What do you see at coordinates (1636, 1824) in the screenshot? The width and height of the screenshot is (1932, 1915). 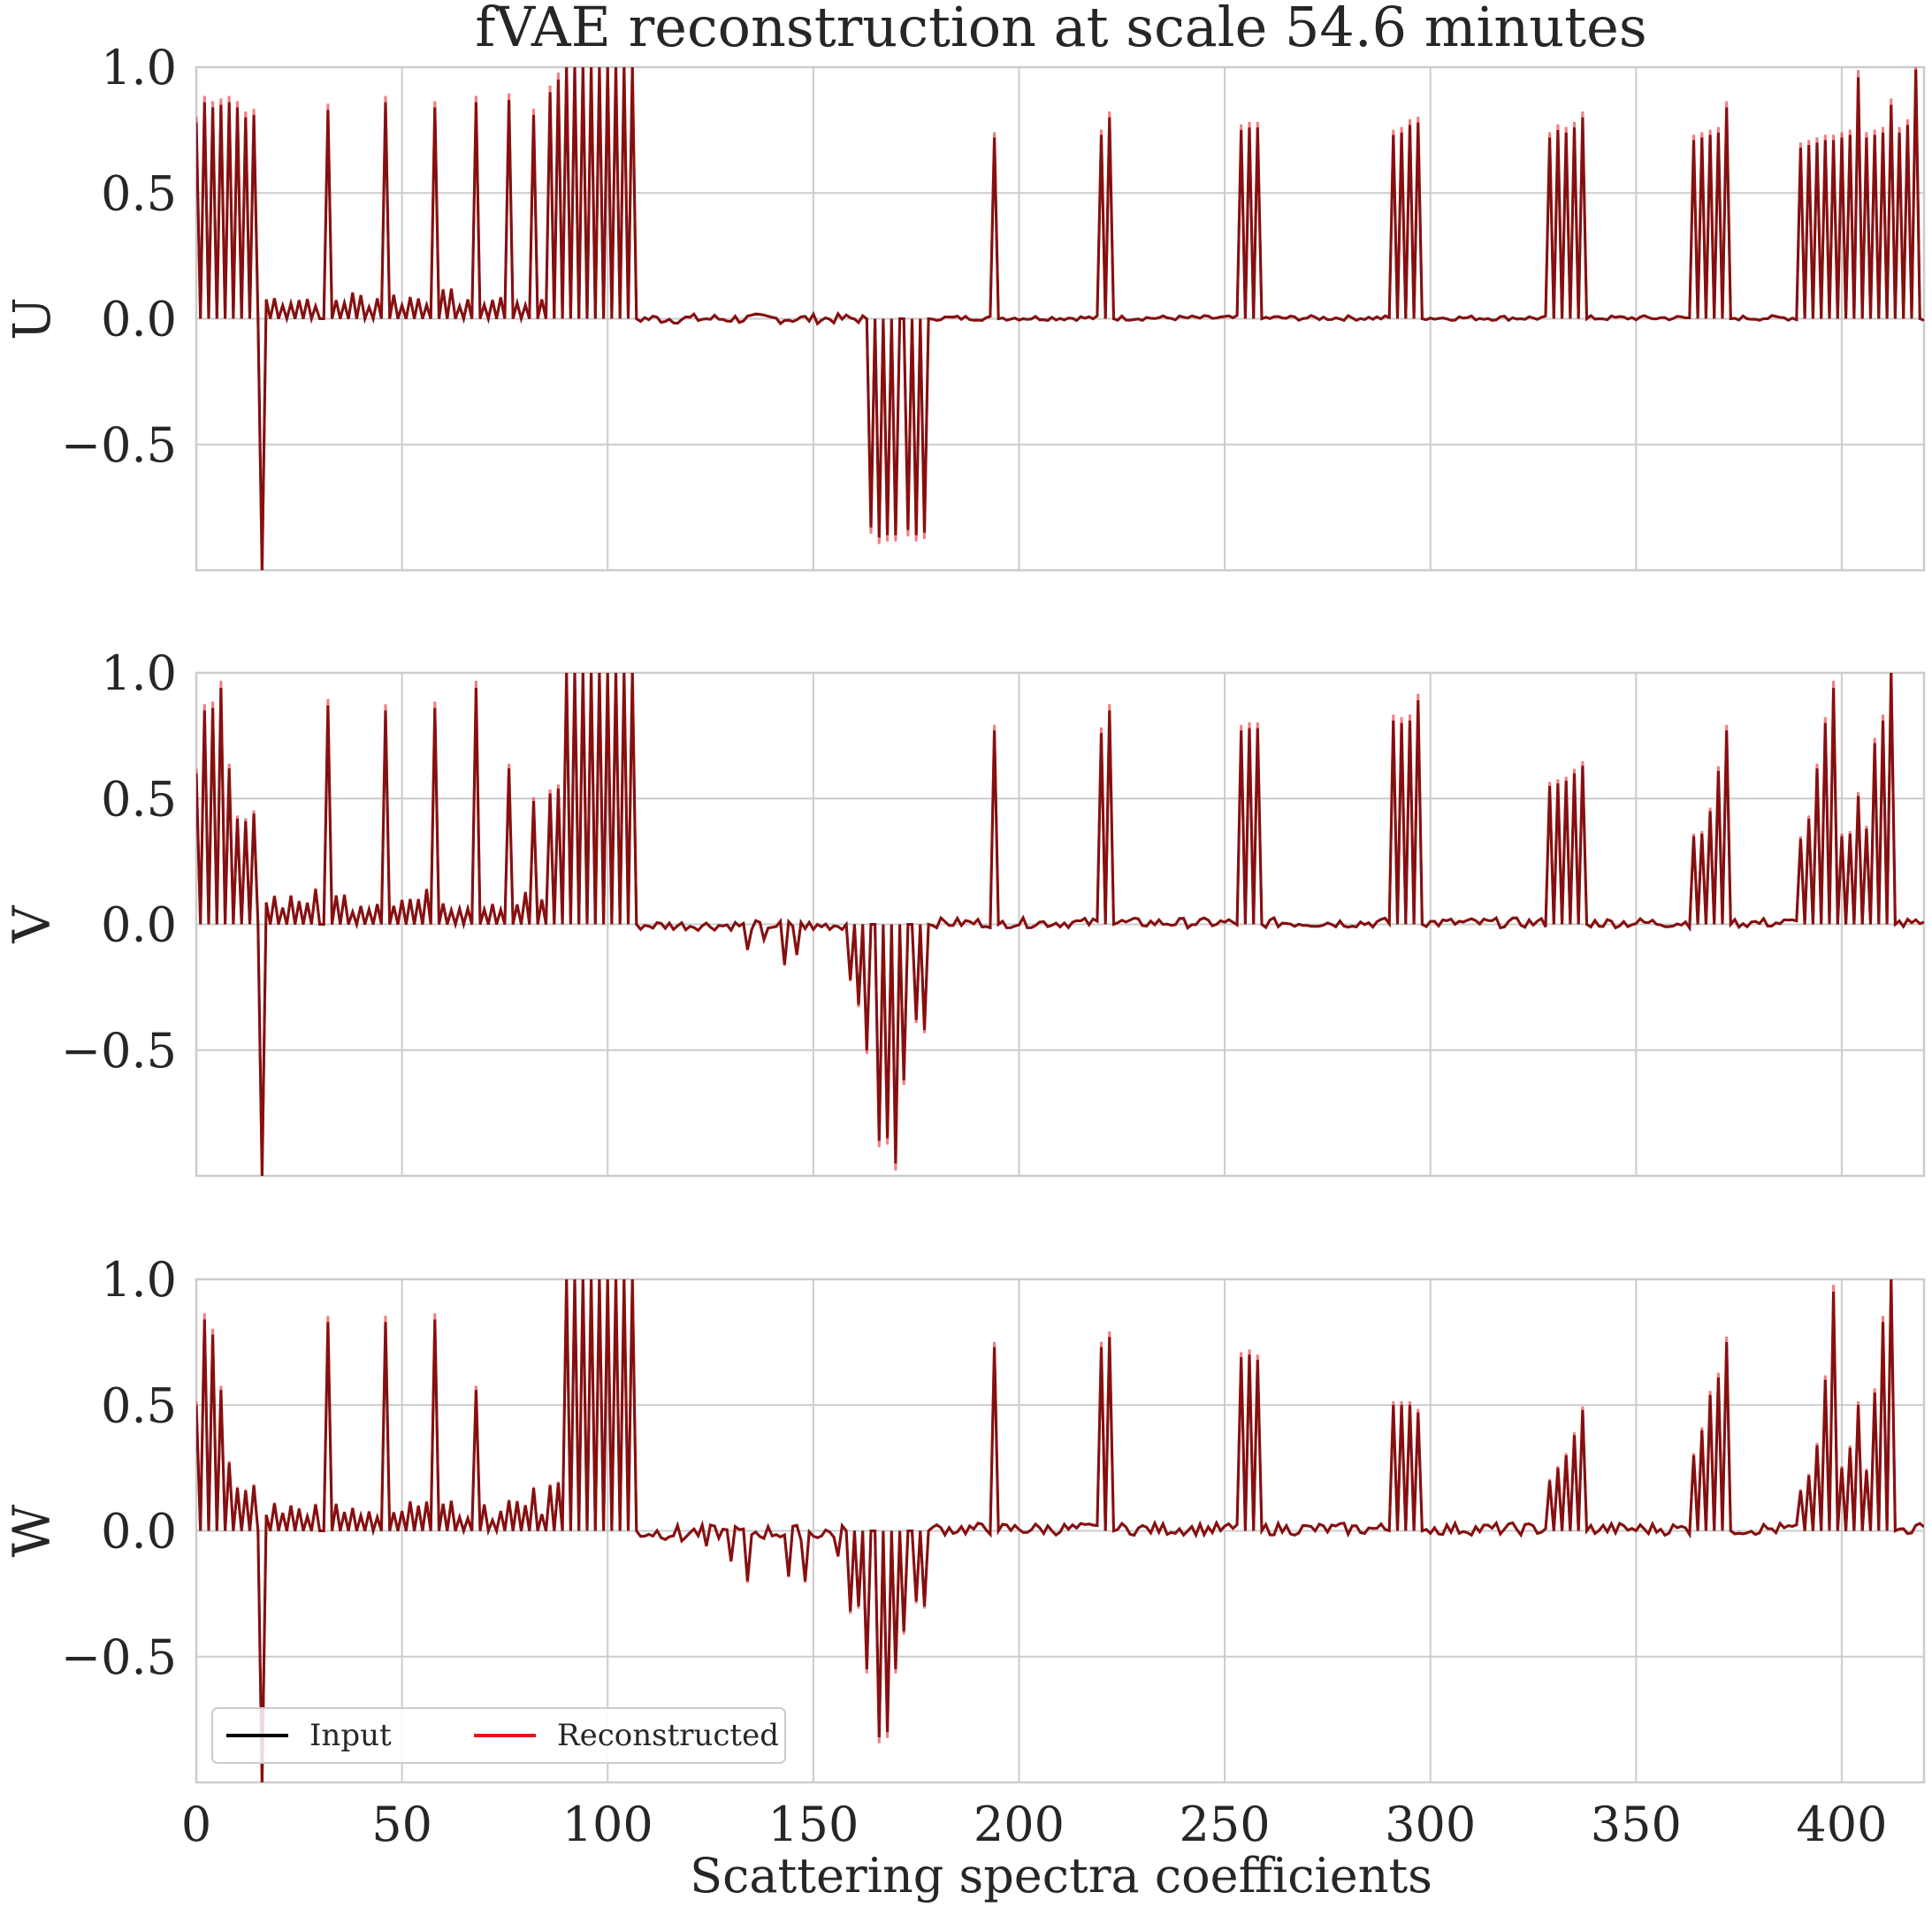 I see `x-tick-label: 350` at bounding box center [1636, 1824].